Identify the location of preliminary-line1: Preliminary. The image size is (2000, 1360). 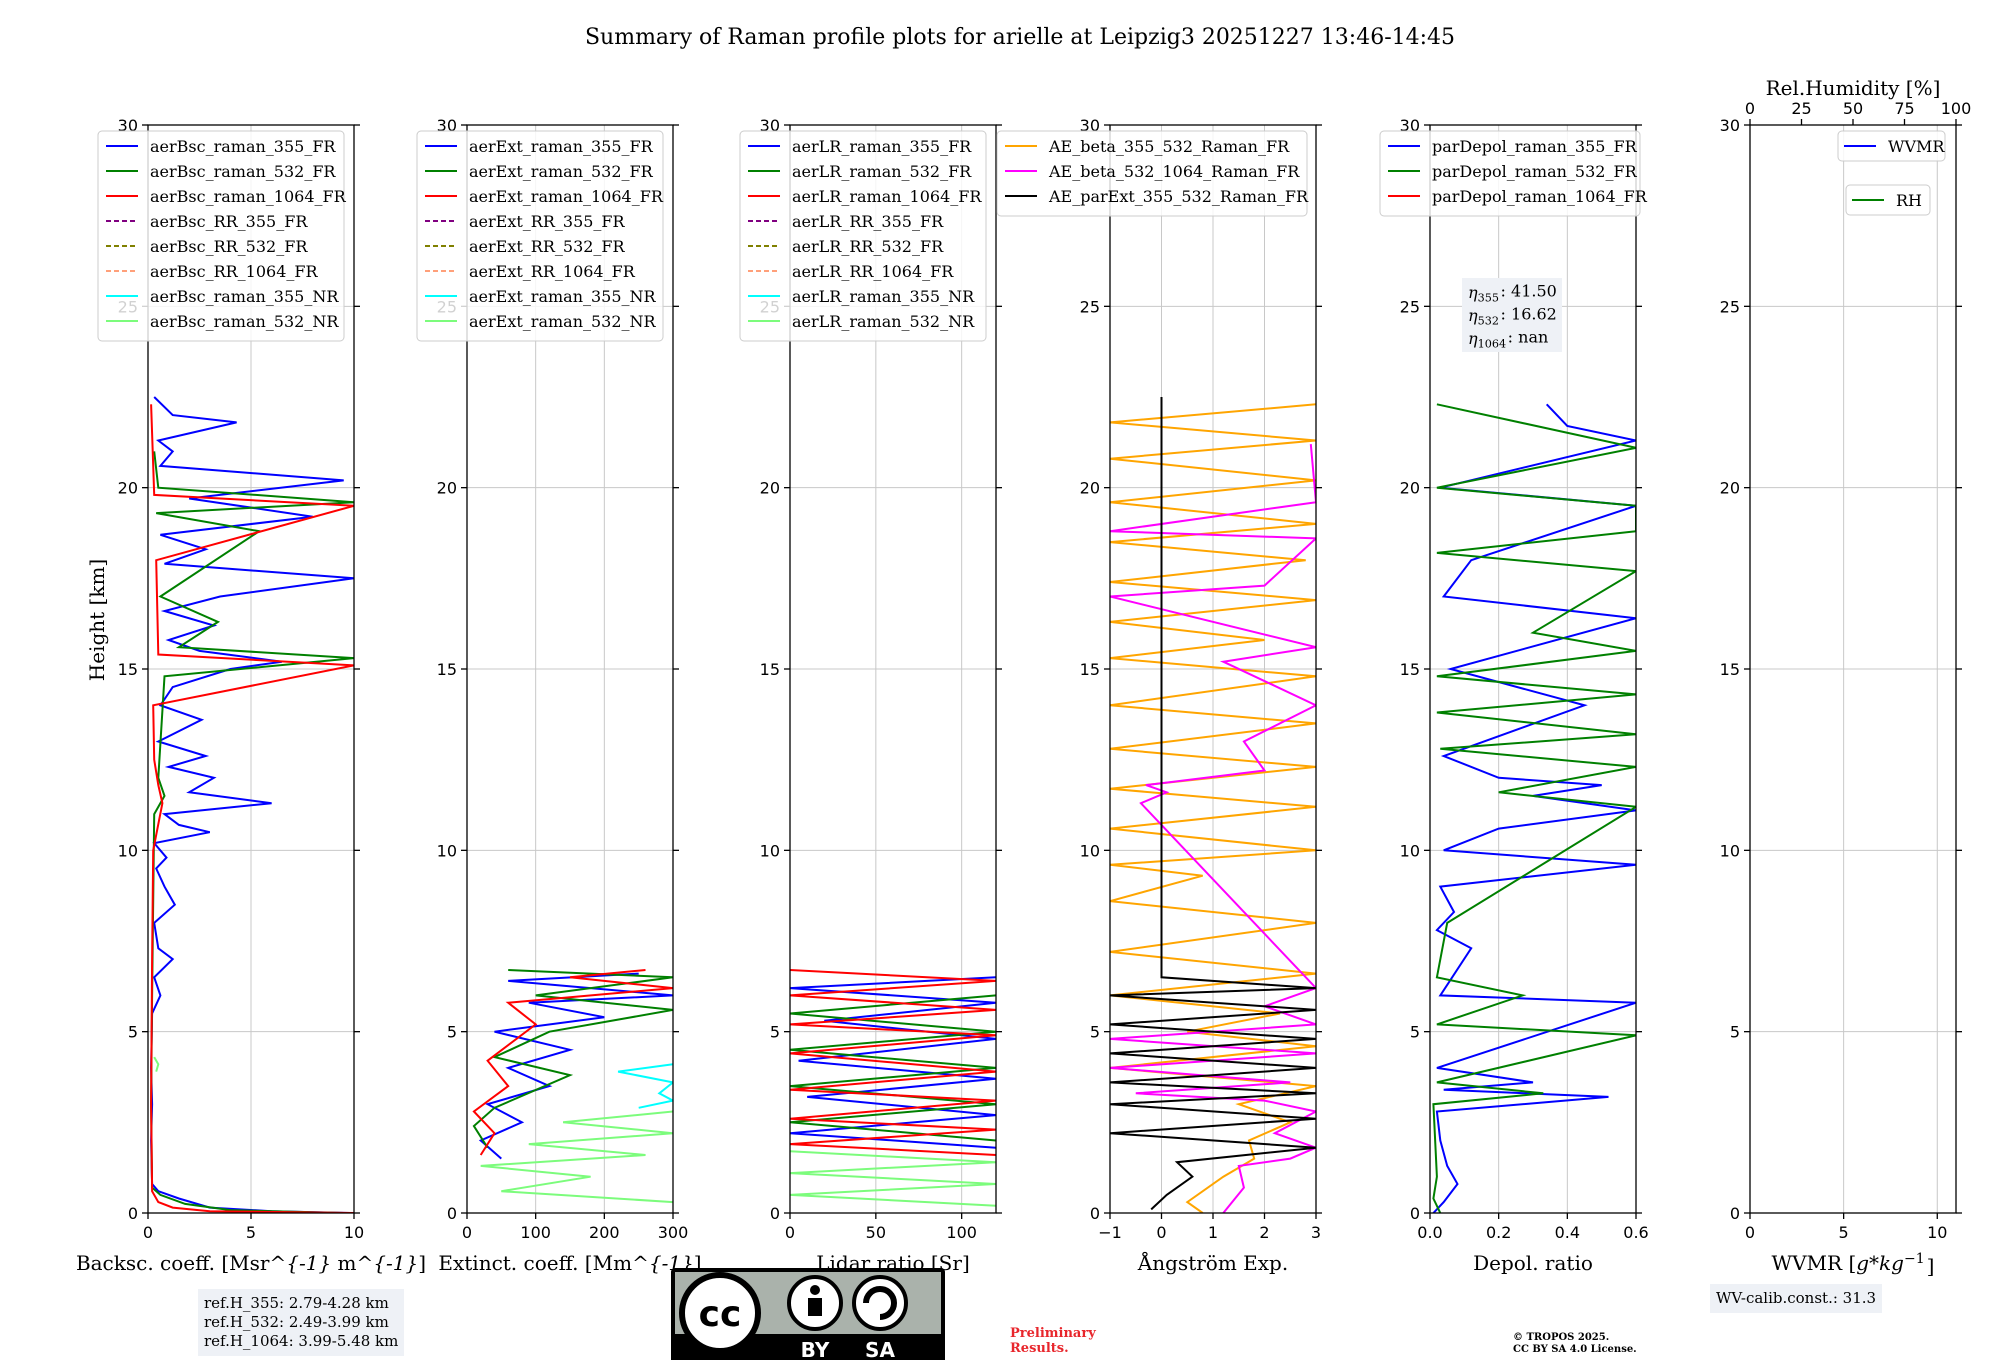
(1053, 1333).